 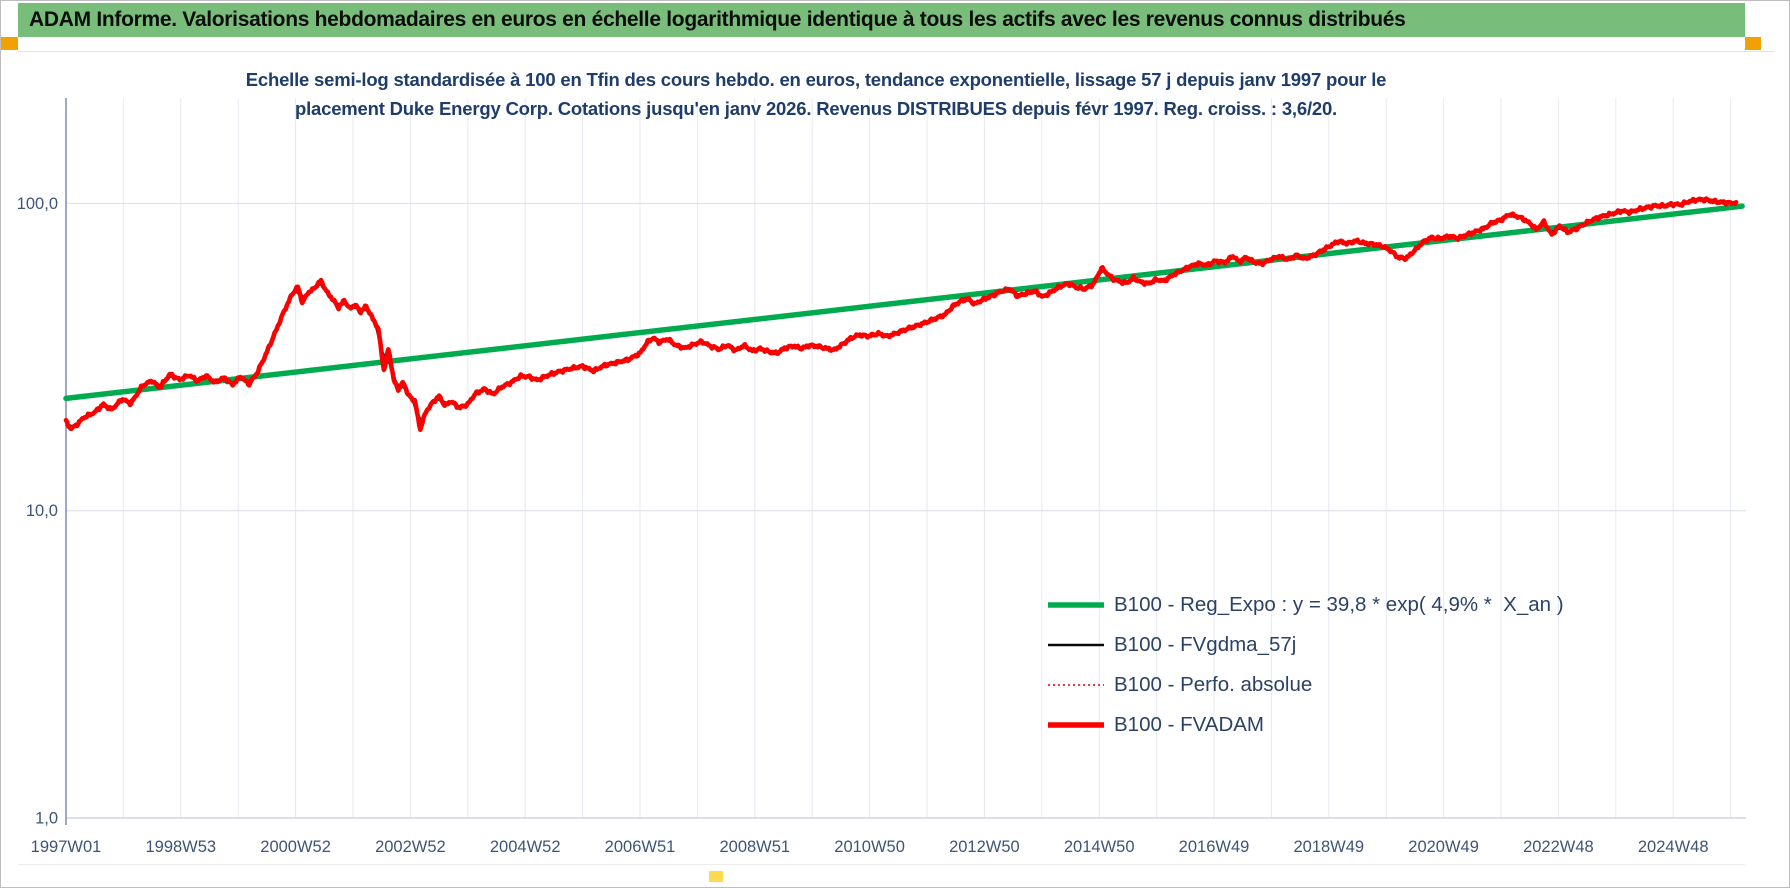 I want to click on legend-line-sample-green, so click(x=1076, y=605).